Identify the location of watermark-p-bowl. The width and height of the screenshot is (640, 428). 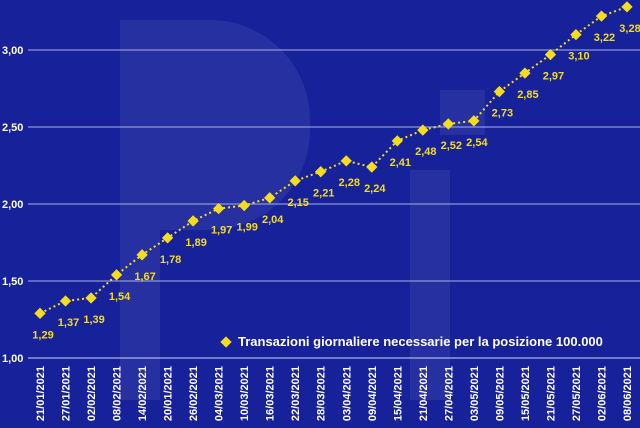
(235, 125).